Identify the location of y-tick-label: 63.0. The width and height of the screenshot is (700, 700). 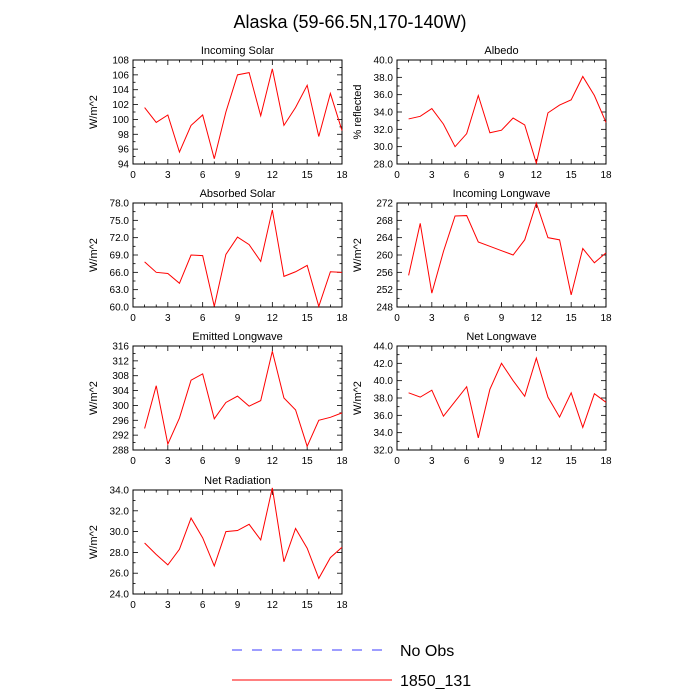
(120, 290).